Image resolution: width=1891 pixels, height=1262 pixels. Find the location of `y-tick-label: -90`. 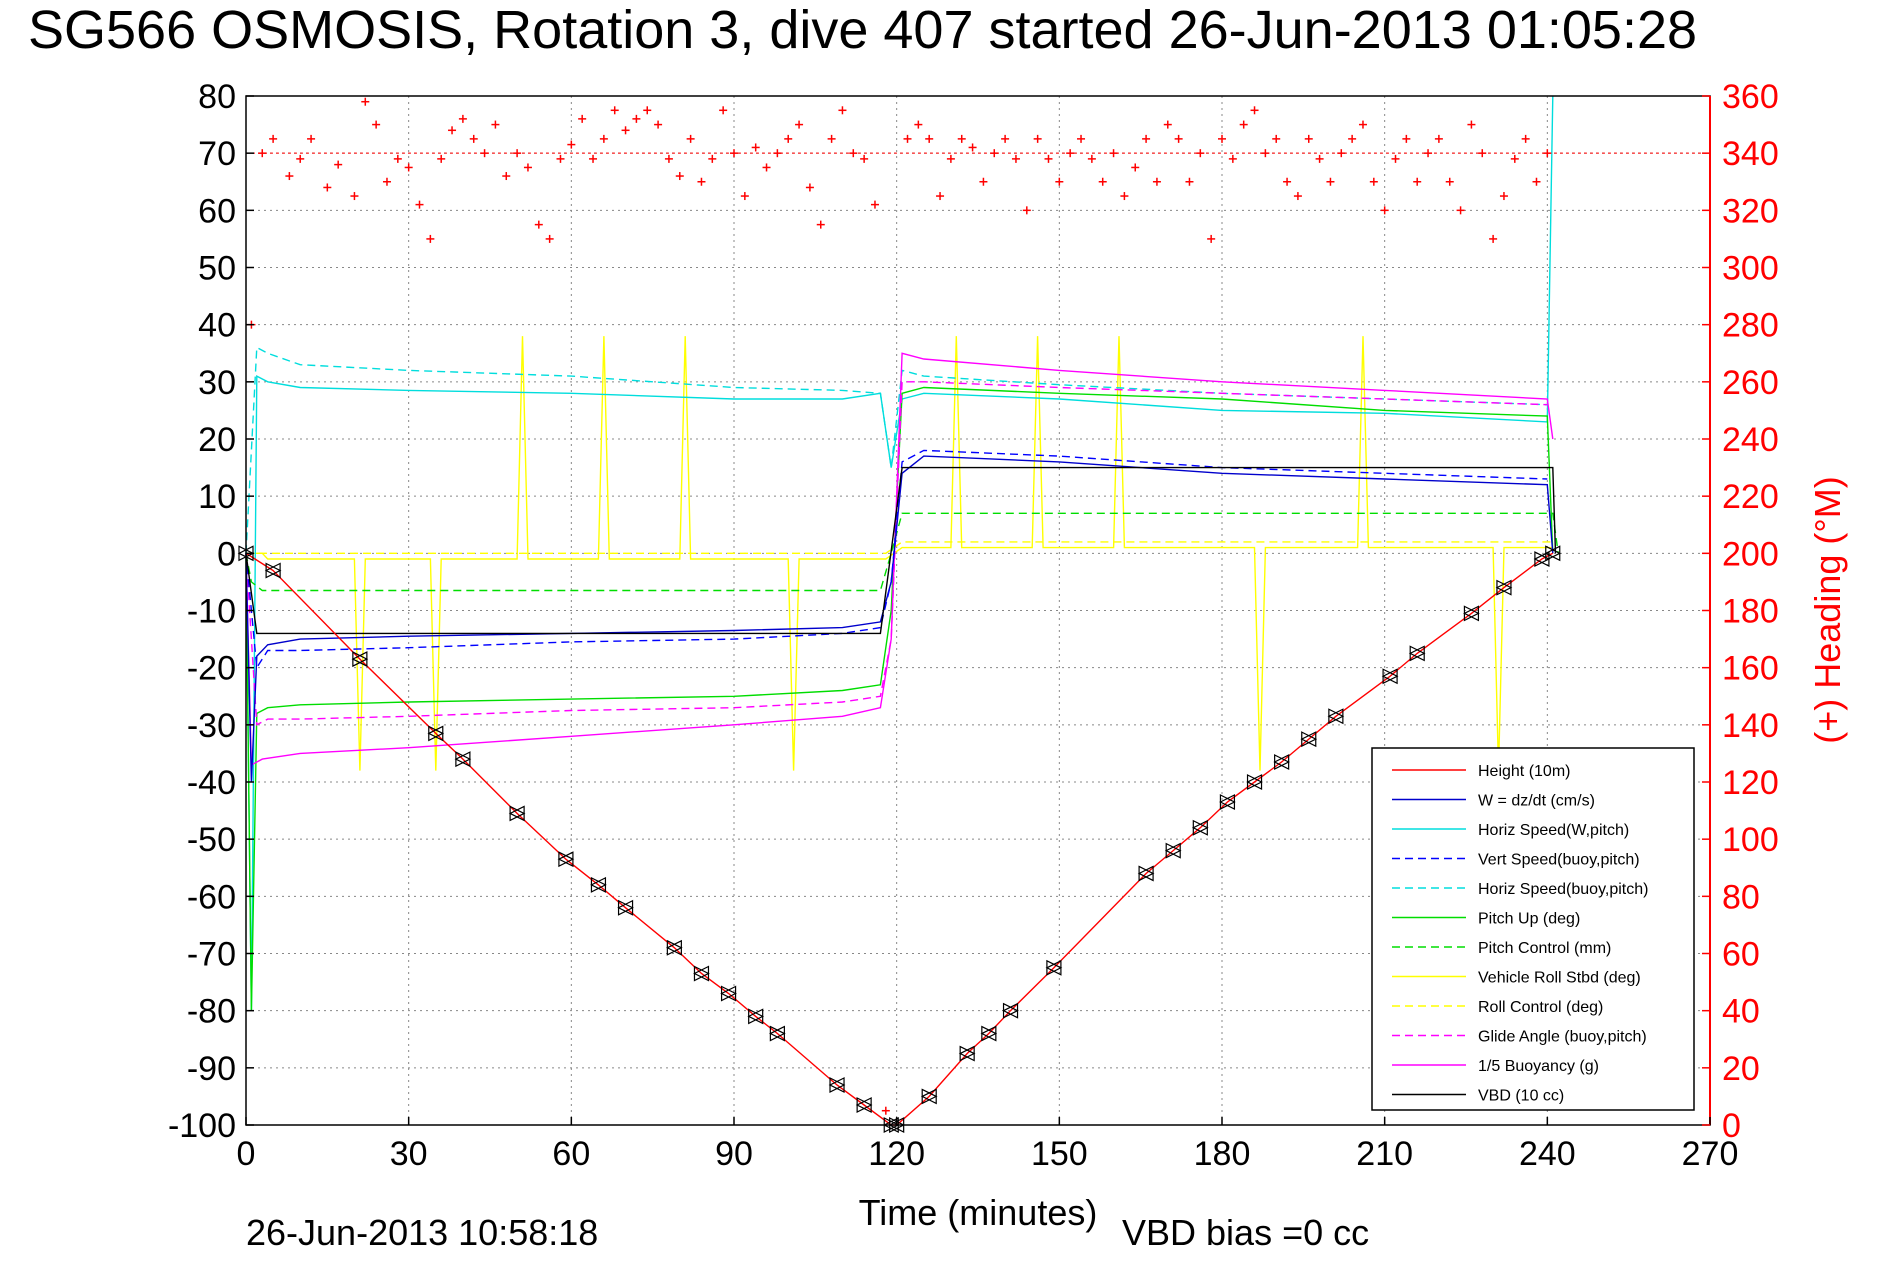

y-tick-label: -90 is located at coordinates (211, 1069).